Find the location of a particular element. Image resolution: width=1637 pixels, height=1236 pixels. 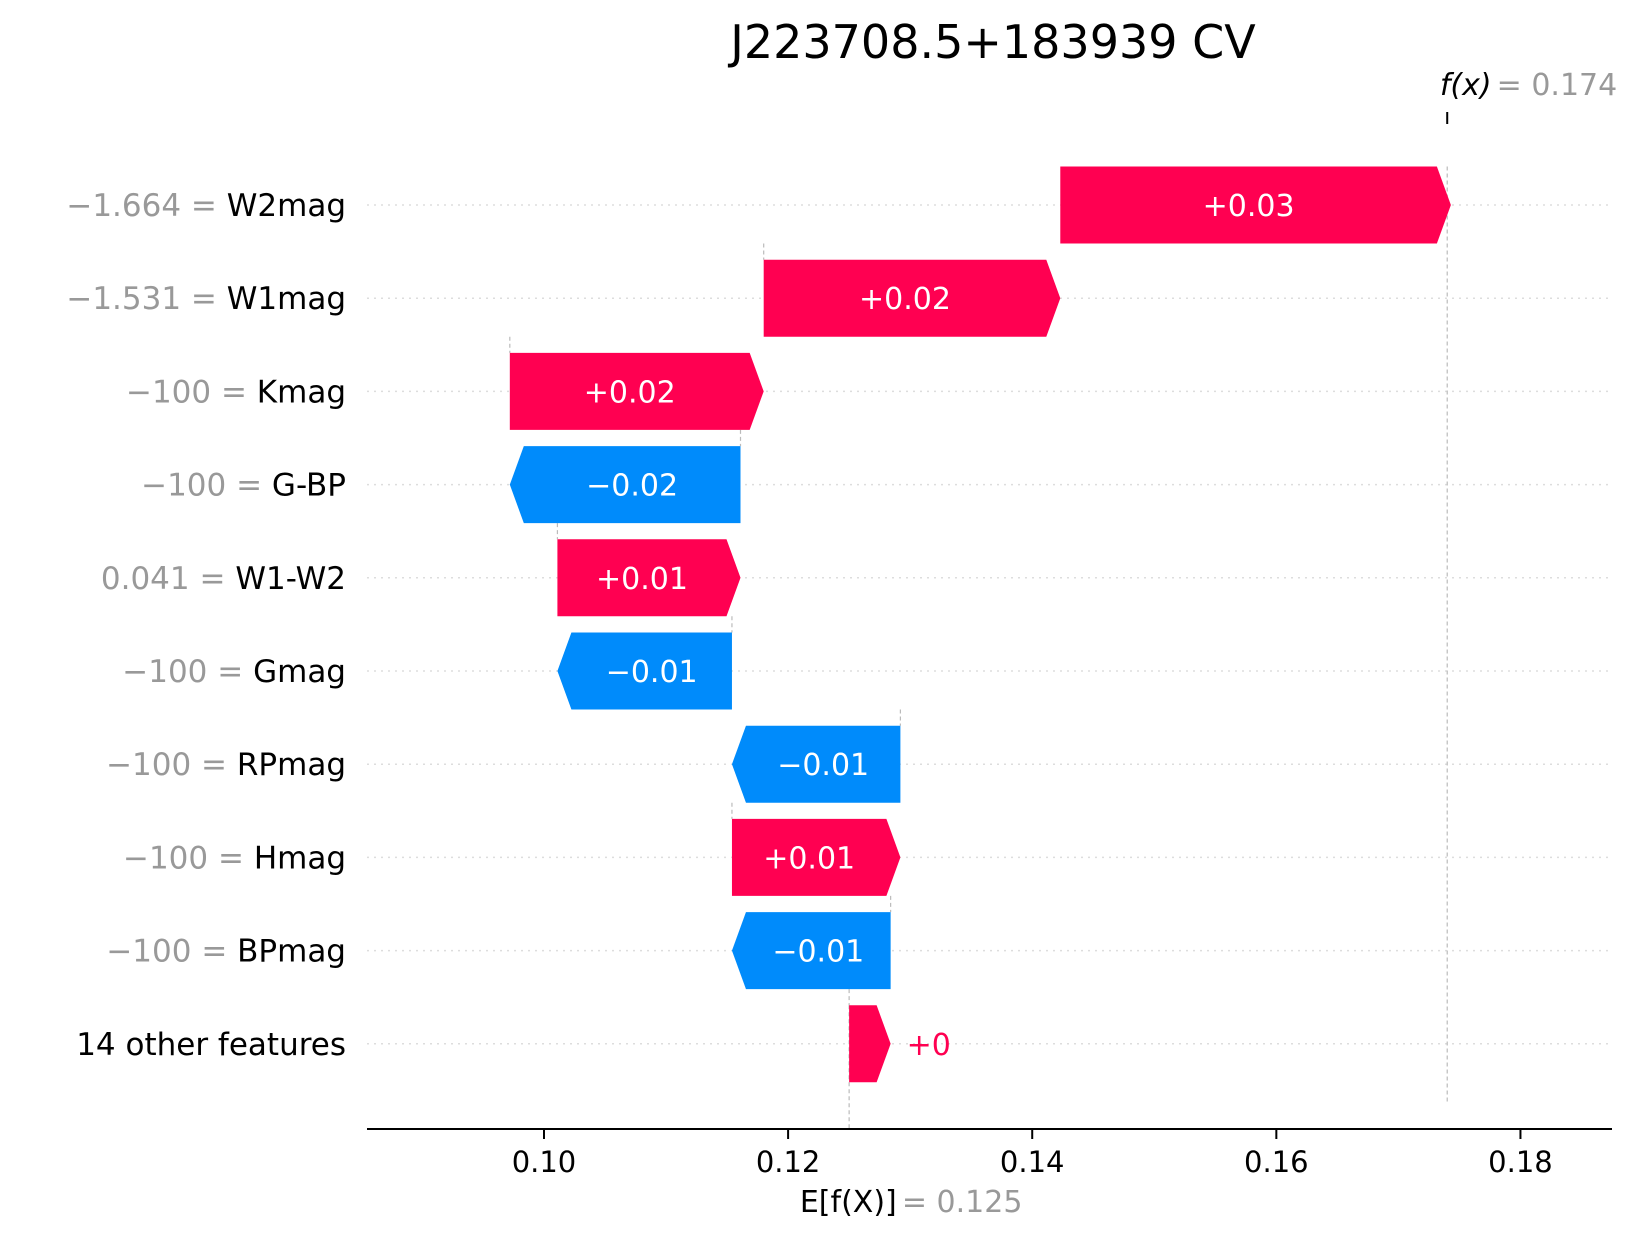

base-value-text: E[f(X)] = 0.125 is located at coordinates (911, 1202).